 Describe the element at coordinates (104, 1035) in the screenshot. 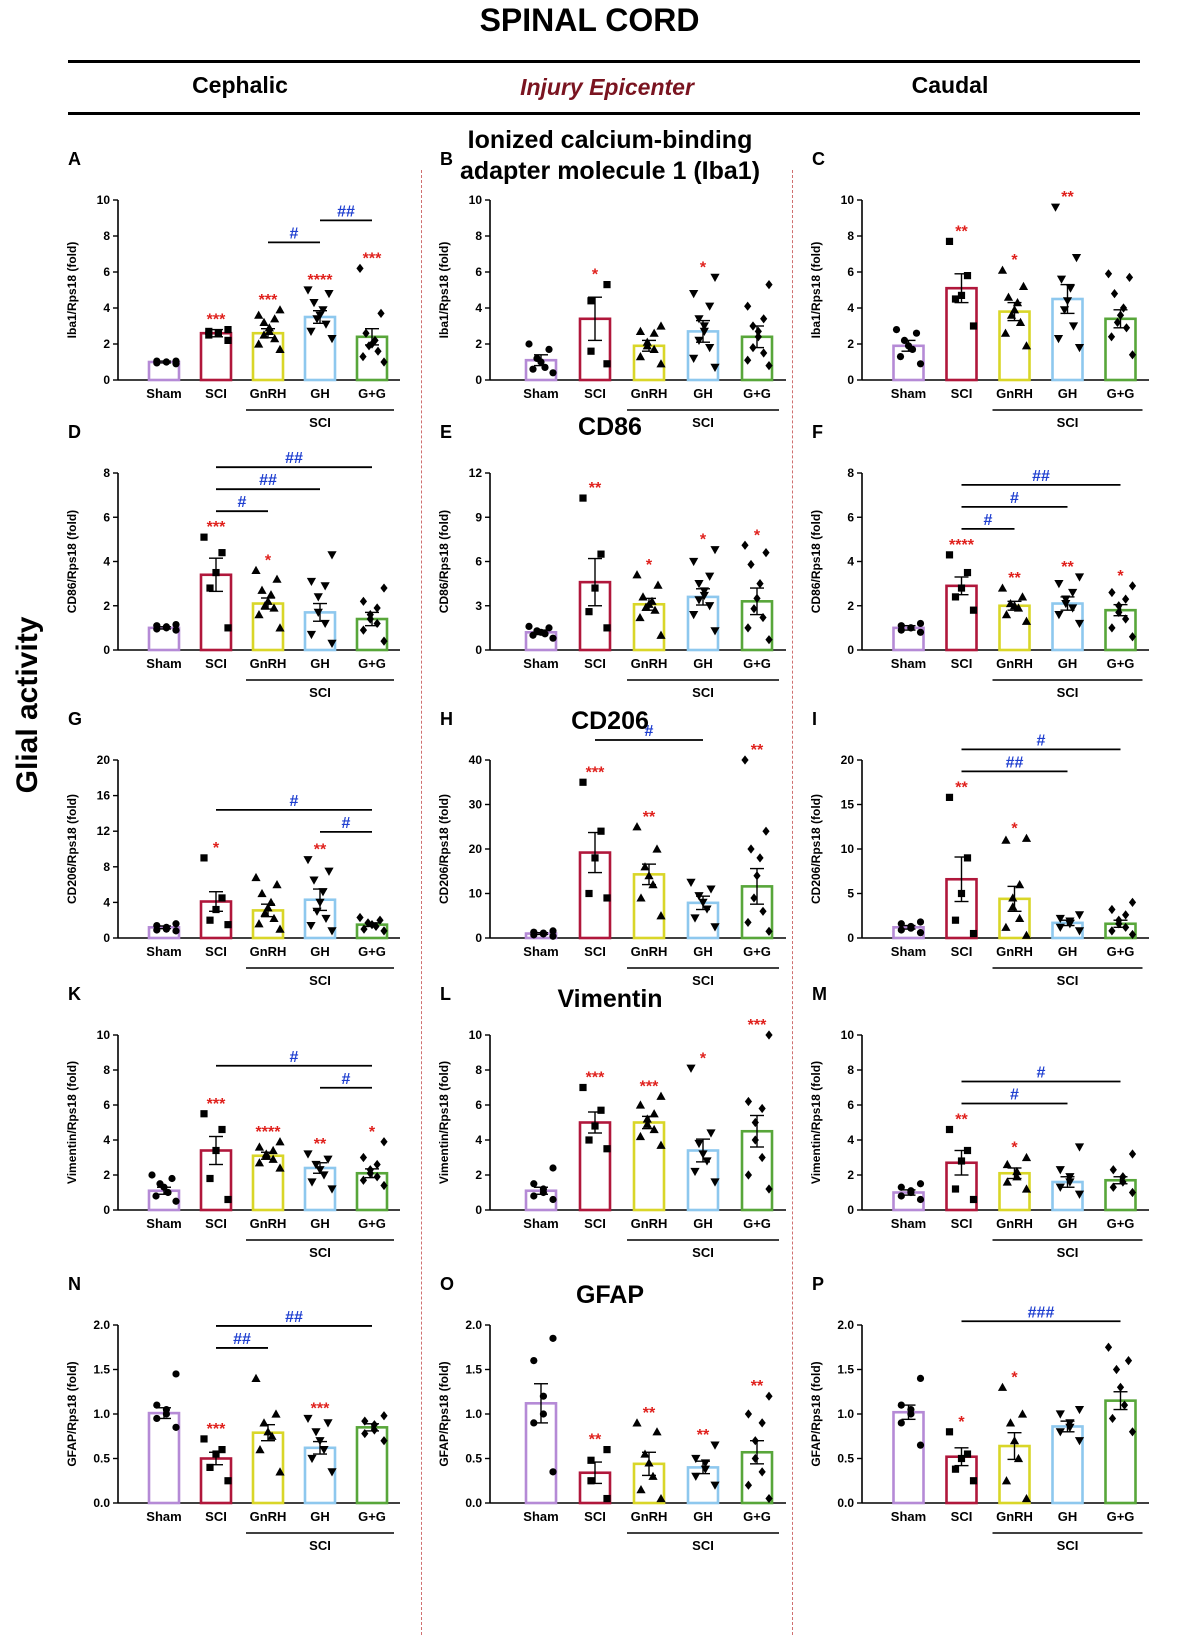

I see `panel-k-ytick-label: 10` at that location.